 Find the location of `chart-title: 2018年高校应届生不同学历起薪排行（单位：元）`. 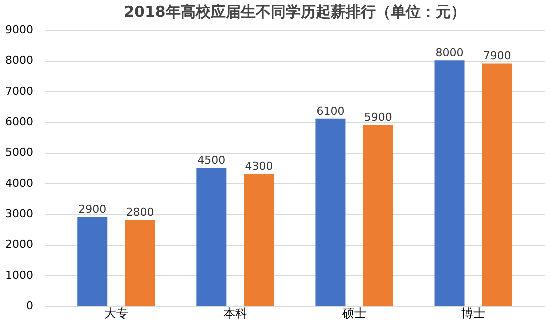

chart-title: 2018年高校应届生不同学历起薪排行（单位：元） is located at coordinates (295, 12).